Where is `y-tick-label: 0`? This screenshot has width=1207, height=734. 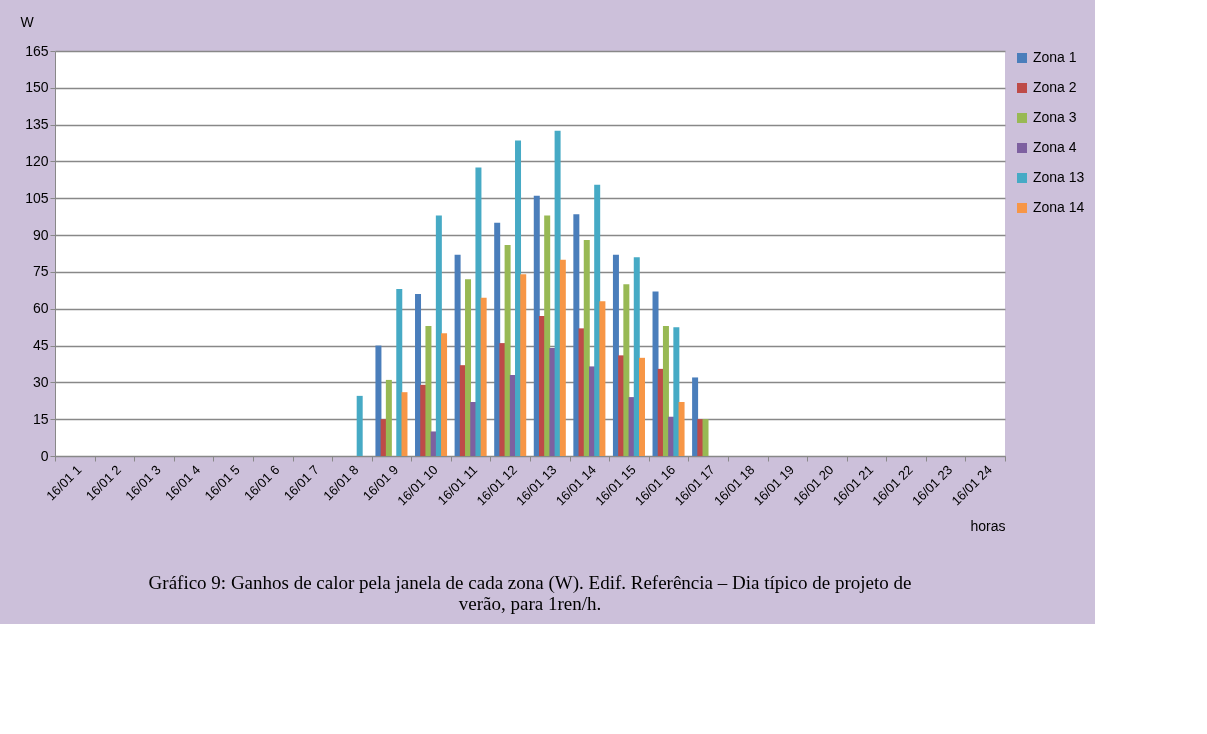
y-tick-label: 0 is located at coordinates (44, 455).